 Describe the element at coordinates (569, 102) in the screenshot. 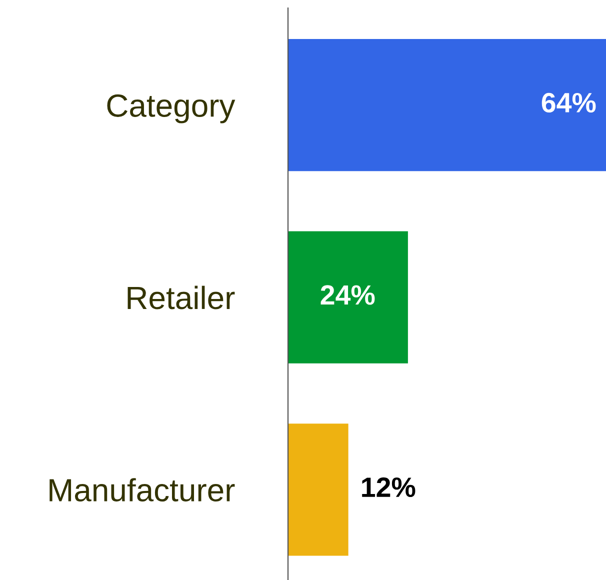

I see `data-label: 64%` at that location.